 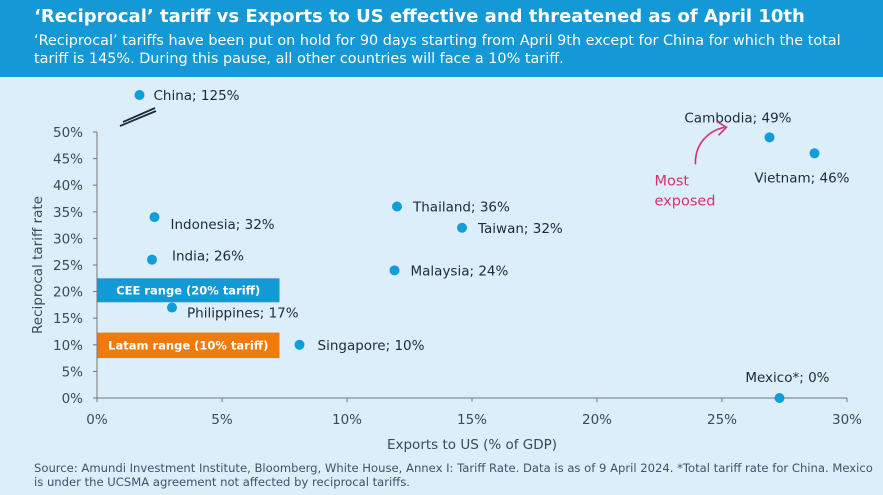 What do you see at coordinates (847, 420) in the screenshot?
I see `x-tick-label: 30%` at bounding box center [847, 420].